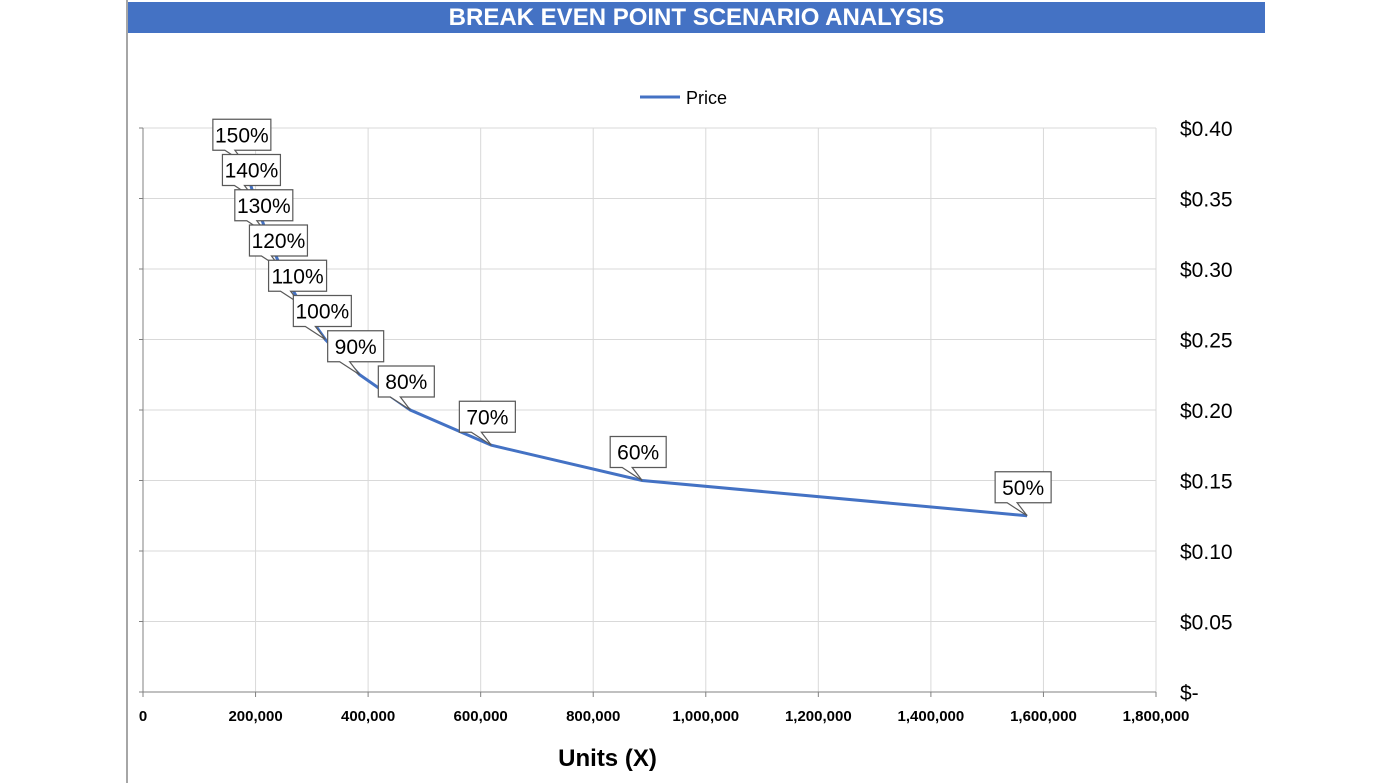 This screenshot has height=783, width=1390. I want to click on x-tick-label: 1,600,000, so click(1043, 716).